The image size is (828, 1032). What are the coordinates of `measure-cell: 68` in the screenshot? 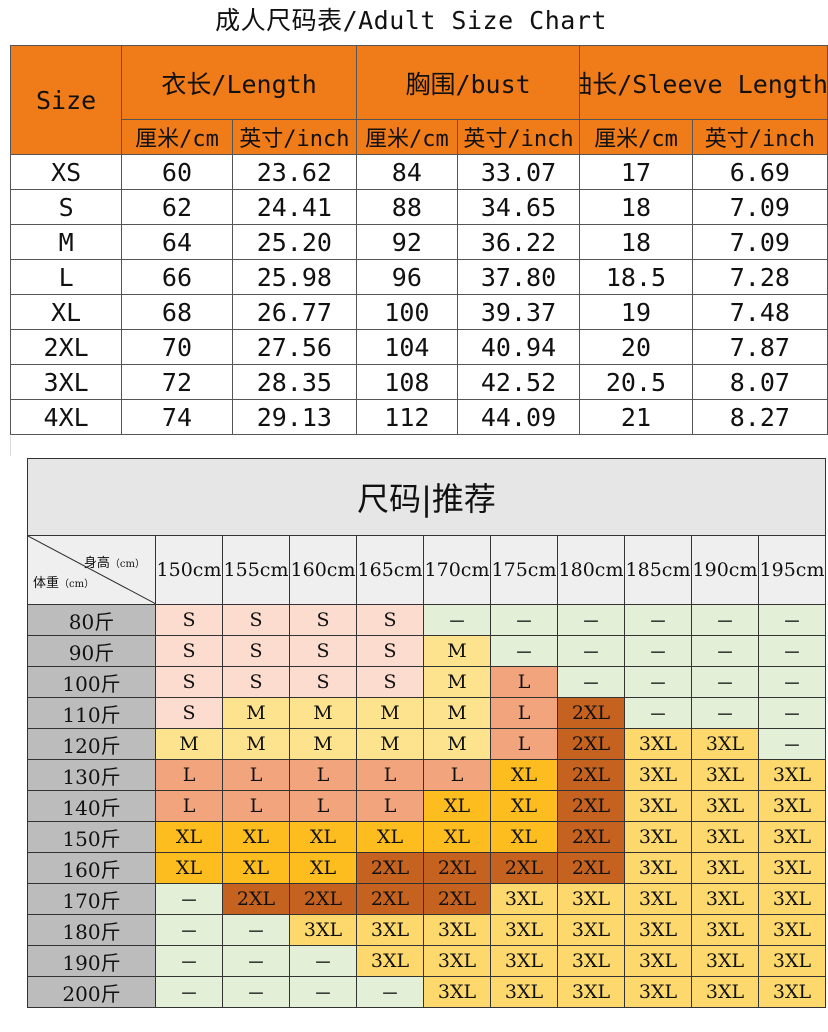 It's located at (177, 312).